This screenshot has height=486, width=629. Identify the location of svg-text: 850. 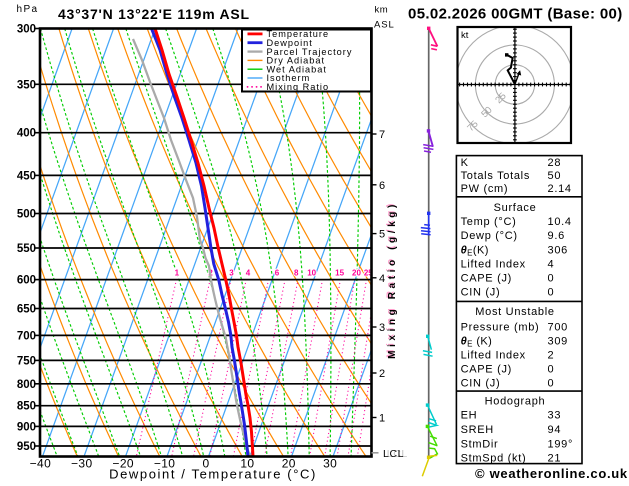
(26, 407).